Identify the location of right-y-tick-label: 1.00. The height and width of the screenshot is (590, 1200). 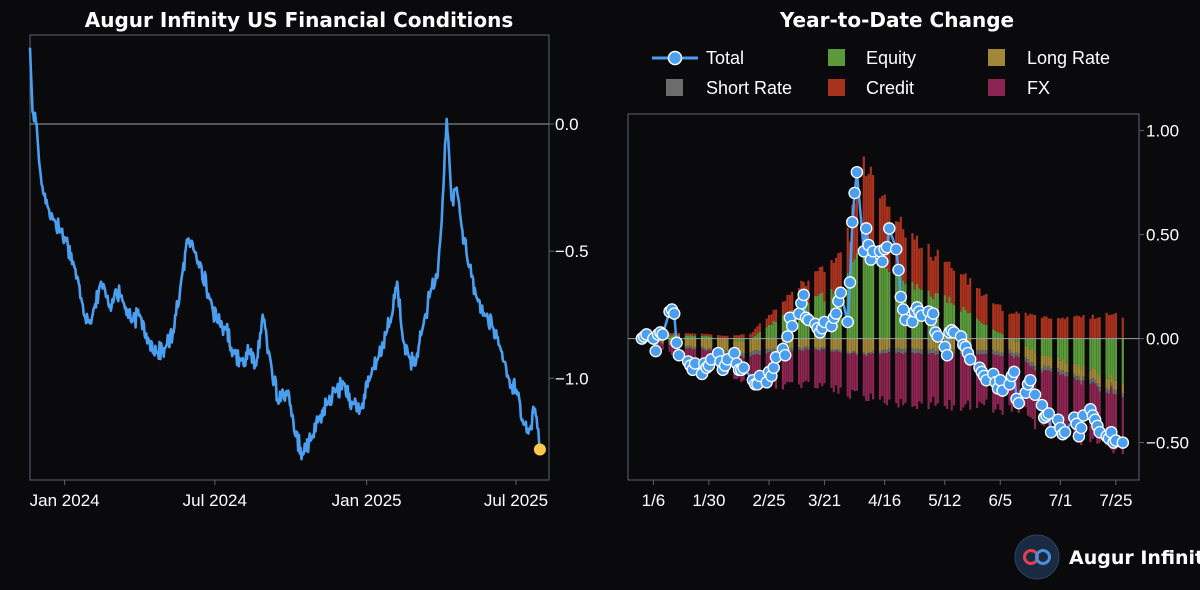
(1162, 131).